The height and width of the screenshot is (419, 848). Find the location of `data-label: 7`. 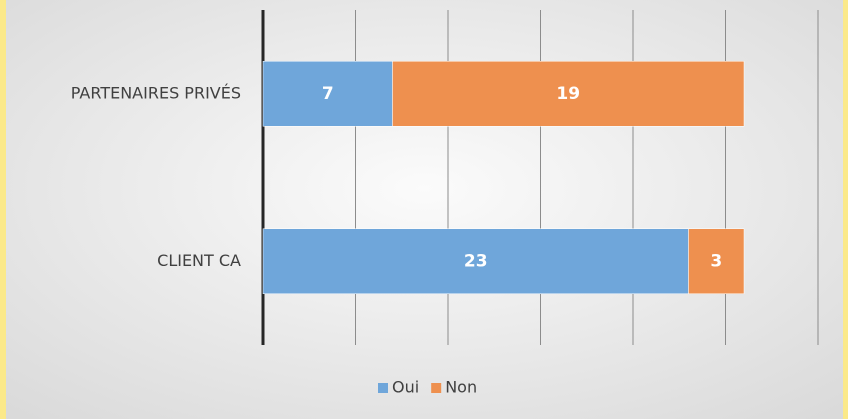

data-label: 7 is located at coordinates (328, 94).